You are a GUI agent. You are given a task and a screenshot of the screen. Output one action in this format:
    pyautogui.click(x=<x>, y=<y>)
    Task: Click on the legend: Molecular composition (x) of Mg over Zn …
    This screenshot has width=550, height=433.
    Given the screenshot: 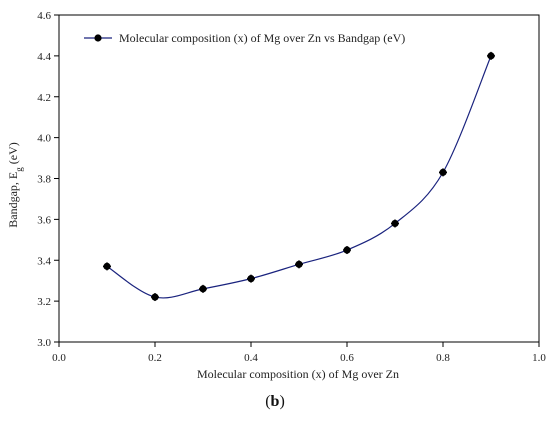 What is the action you would take?
    pyautogui.click(x=244, y=38)
    